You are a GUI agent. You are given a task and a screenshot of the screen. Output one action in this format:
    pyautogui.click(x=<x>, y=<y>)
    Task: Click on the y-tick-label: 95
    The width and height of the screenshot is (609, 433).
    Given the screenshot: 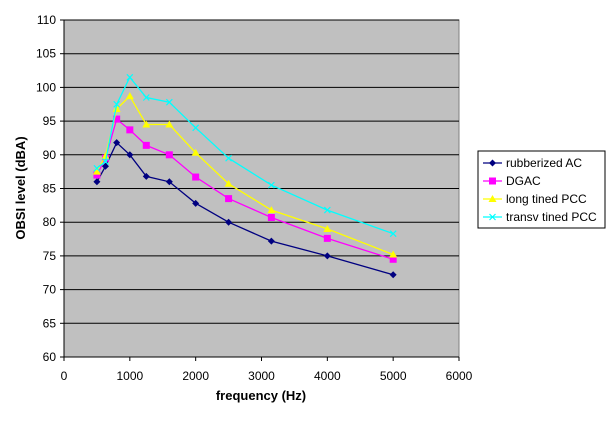 What is the action you would take?
    pyautogui.click(x=50, y=121)
    